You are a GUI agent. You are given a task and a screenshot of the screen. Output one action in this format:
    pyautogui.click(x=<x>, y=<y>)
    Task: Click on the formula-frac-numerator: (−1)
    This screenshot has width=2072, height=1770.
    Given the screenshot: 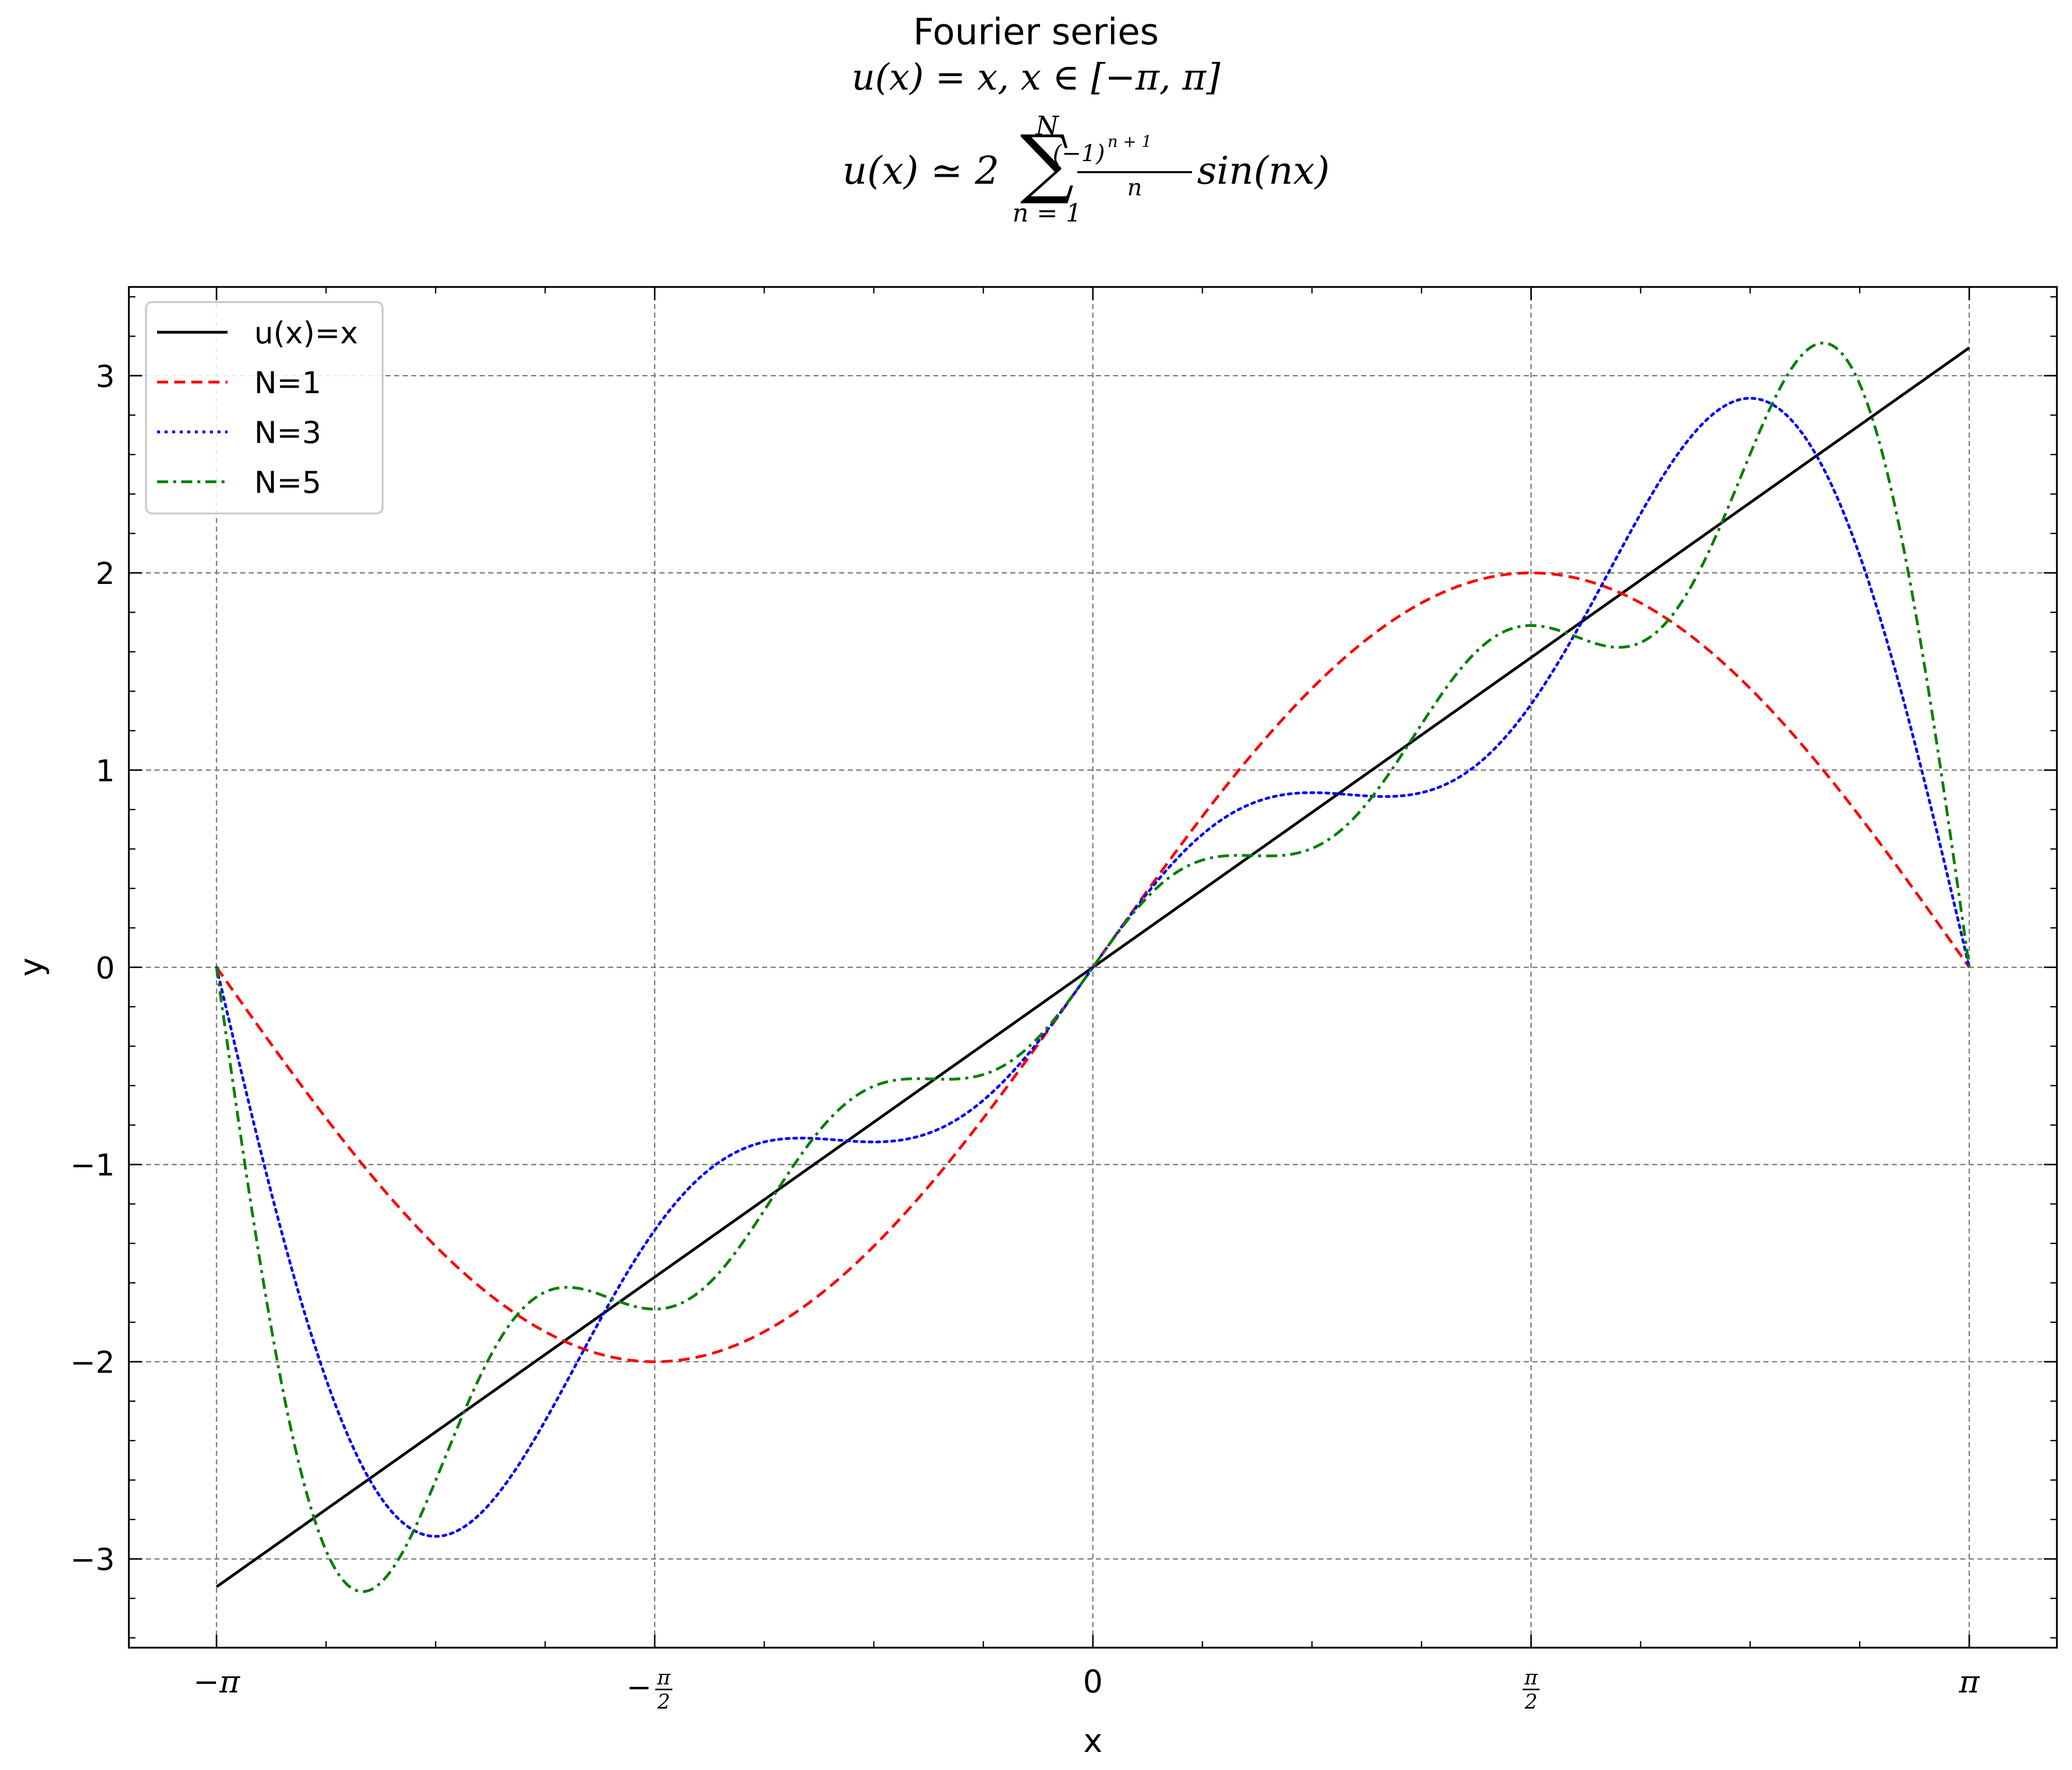 What is the action you would take?
    pyautogui.click(x=1079, y=153)
    